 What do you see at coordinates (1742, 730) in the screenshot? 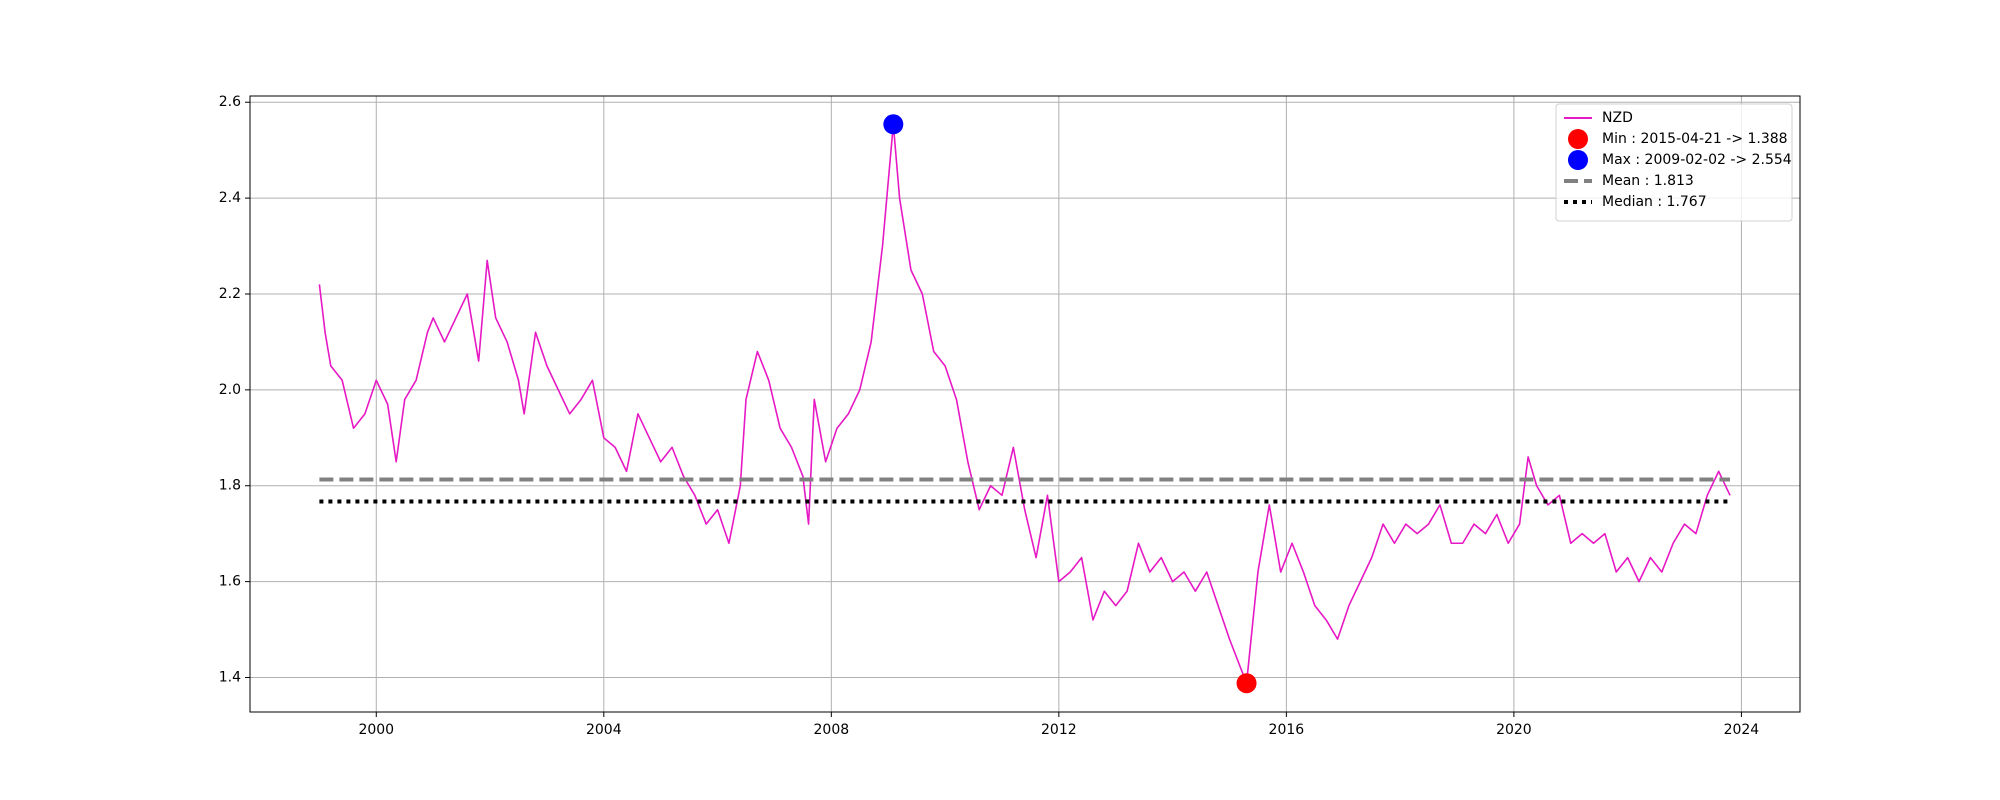
I see `x-tick-label: 2024` at bounding box center [1742, 730].